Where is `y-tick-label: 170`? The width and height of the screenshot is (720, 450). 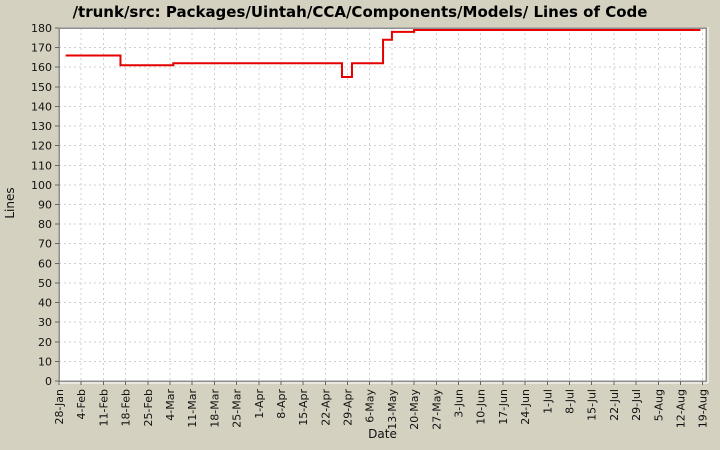 y-tick-label: 170 is located at coordinates (41, 48).